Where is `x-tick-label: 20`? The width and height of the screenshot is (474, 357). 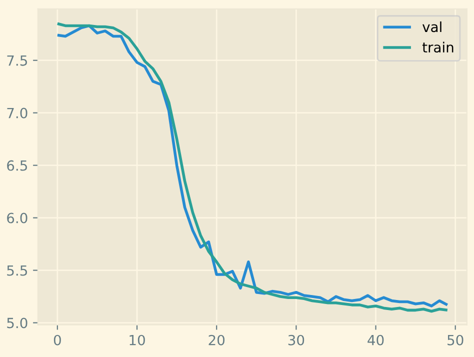 x-tick-label: 20 is located at coordinates (216, 340).